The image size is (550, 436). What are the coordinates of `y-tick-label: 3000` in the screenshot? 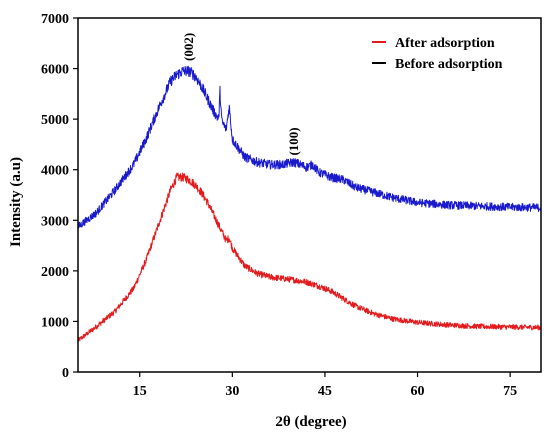 It's located at (55, 221).